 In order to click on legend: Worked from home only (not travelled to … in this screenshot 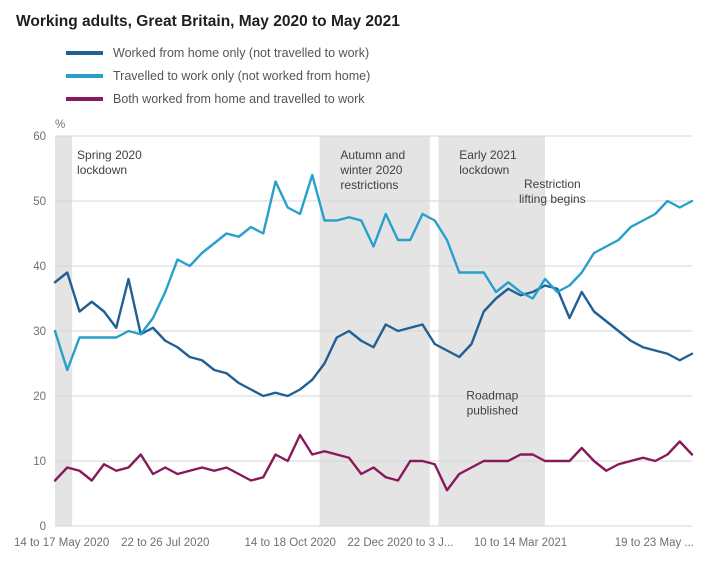, I will do `click(395, 75)`.